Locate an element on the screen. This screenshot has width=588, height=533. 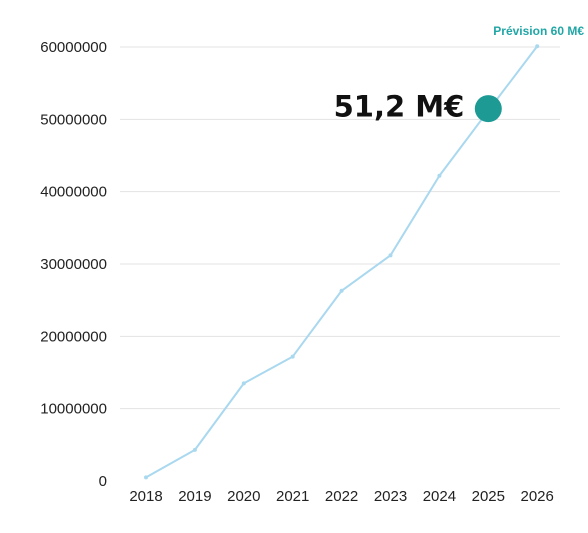
x-tick-label: 2026 is located at coordinates (537, 496).